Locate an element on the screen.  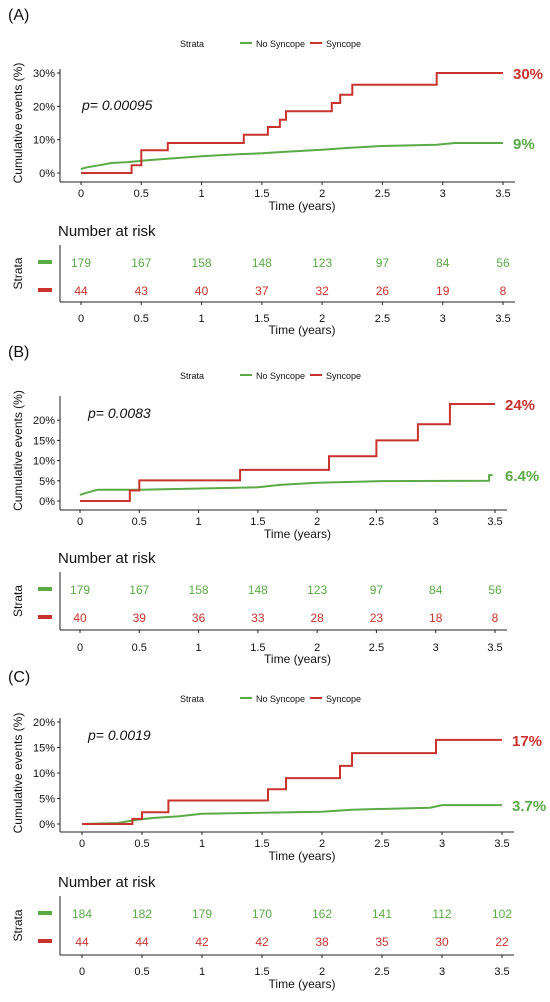
y-tick-label: 5% is located at coordinates (47, 482).